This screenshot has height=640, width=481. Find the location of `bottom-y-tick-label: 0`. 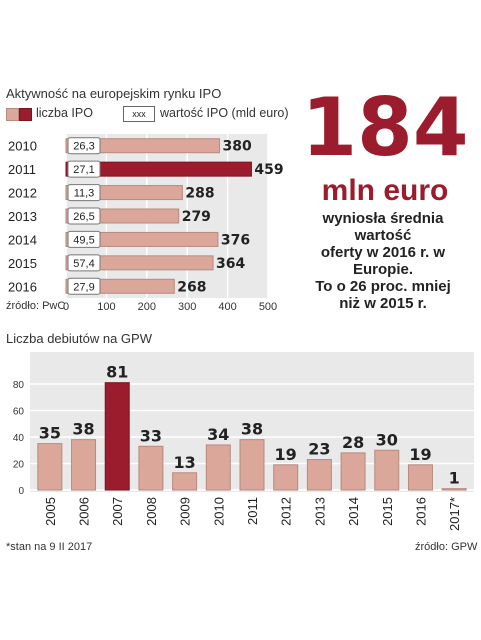

bottom-y-tick-label: 0 is located at coordinates (21, 491).